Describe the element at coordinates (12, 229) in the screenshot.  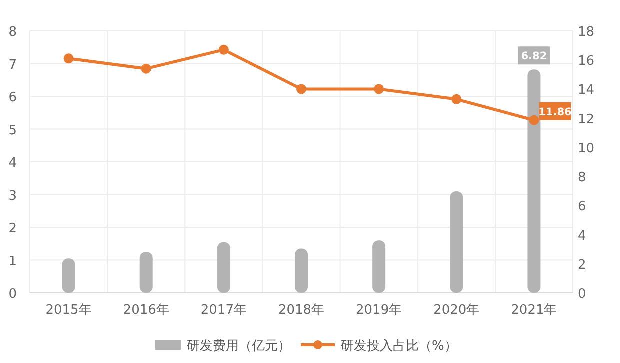
I see `y-tick-label: 2` at that location.